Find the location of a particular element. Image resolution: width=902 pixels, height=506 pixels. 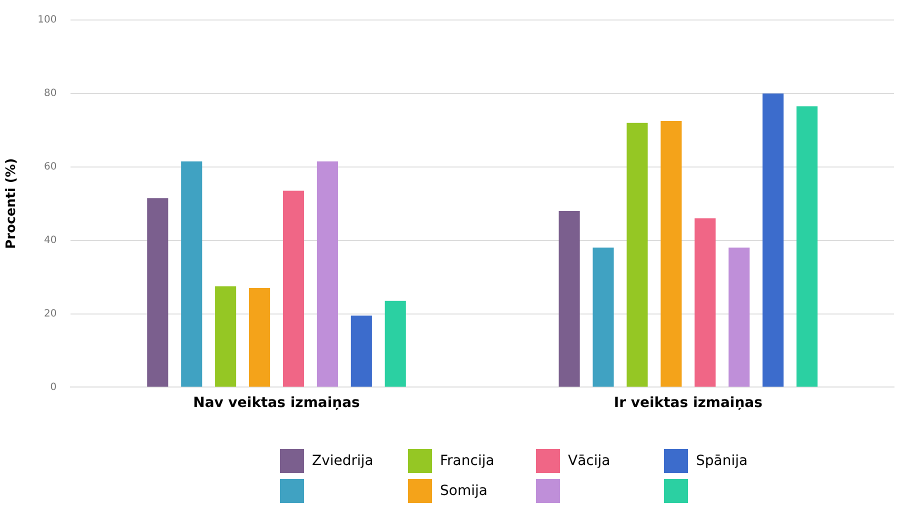

x-tick-label: Nav veiktas izmaiņas is located at coordinates (276, 403).